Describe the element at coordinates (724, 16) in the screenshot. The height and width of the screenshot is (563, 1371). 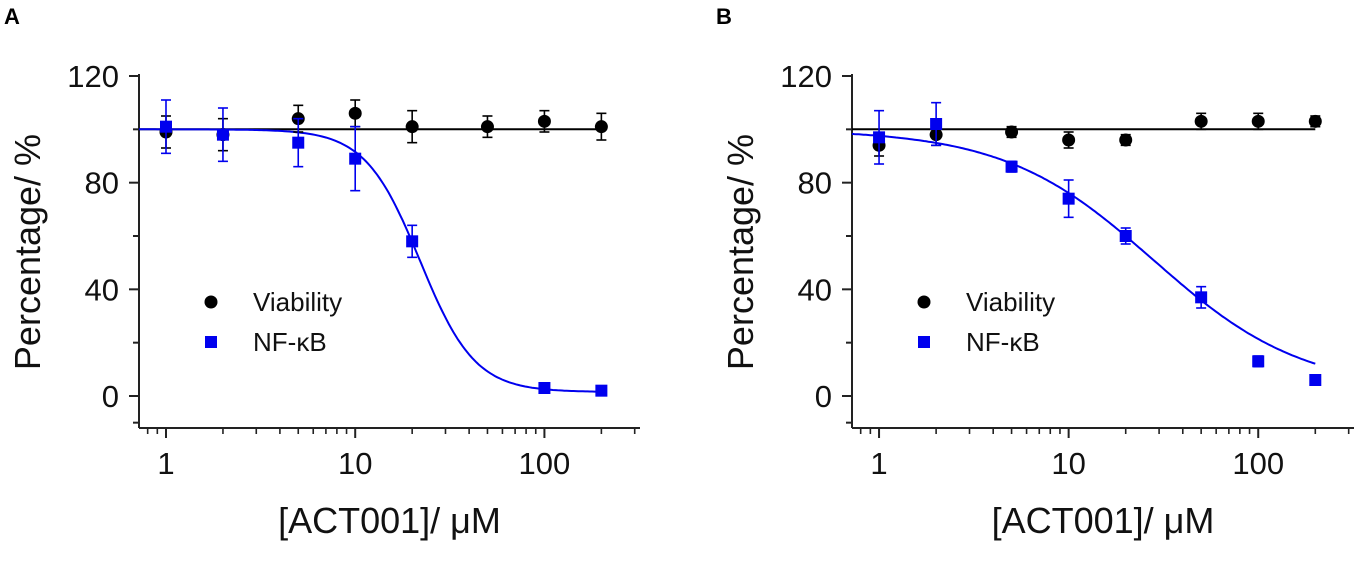
I see `panel-label-b: B` at that location.